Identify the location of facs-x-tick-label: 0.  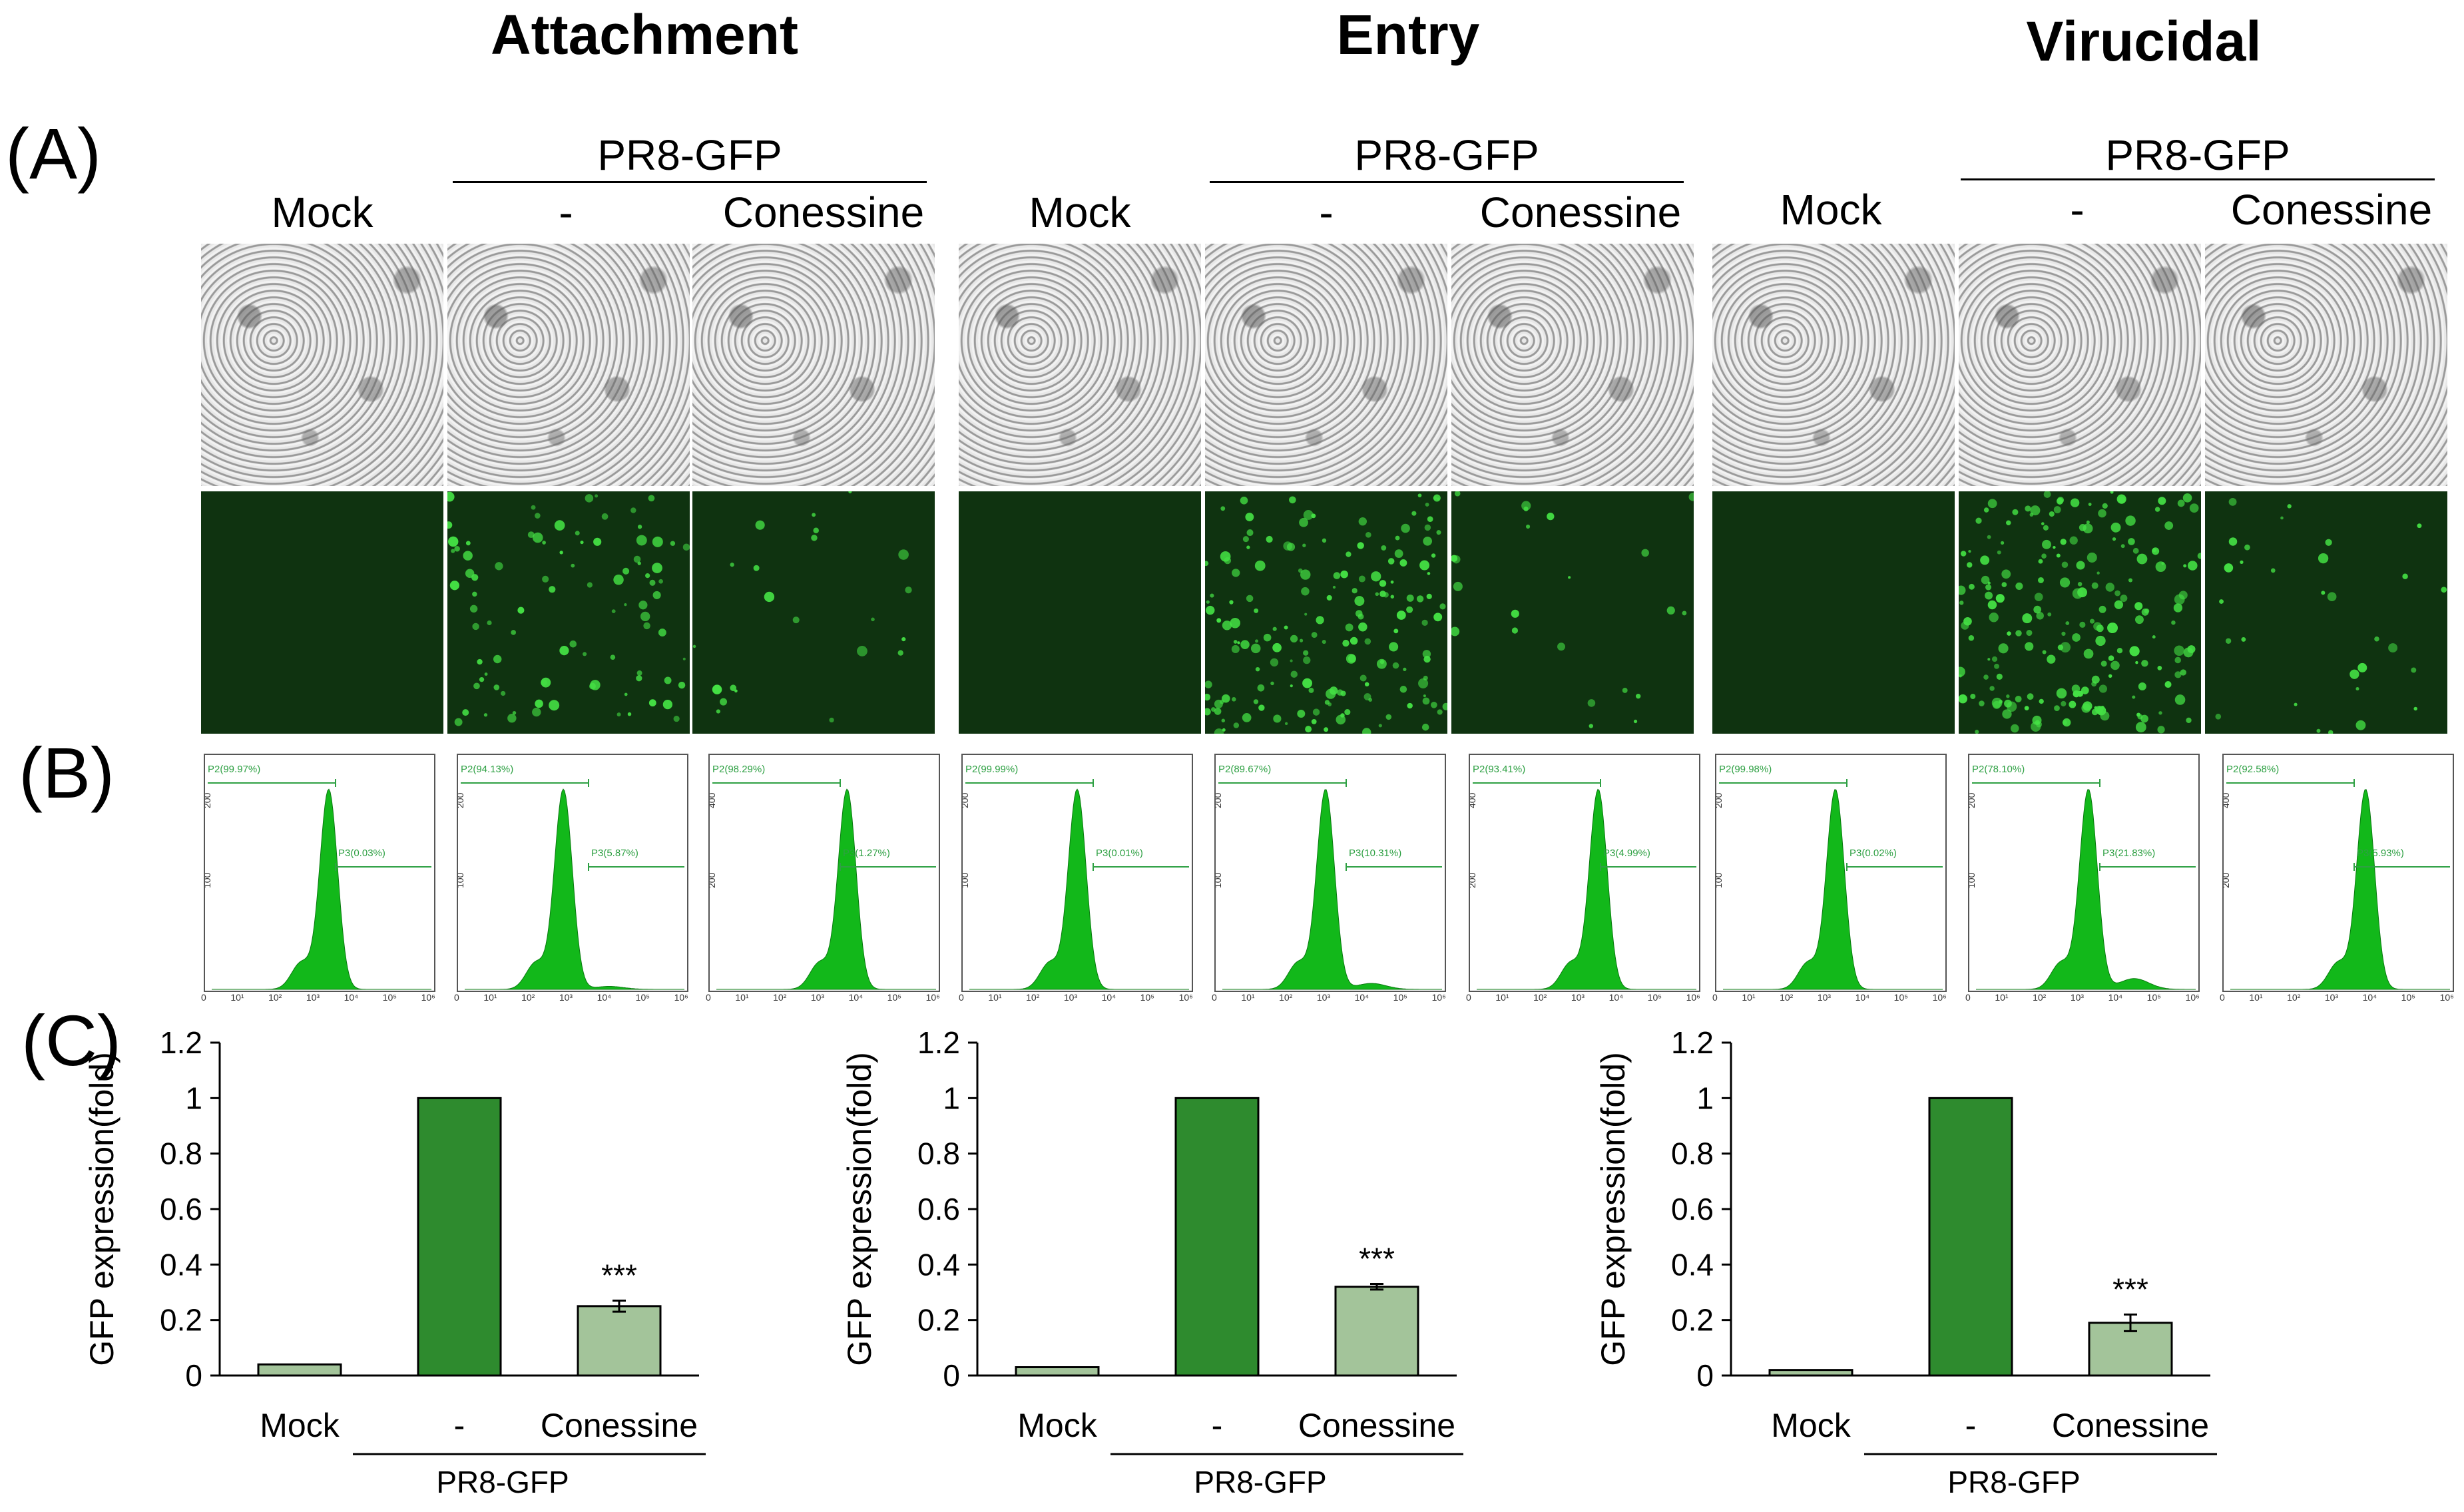
(1715, 997).